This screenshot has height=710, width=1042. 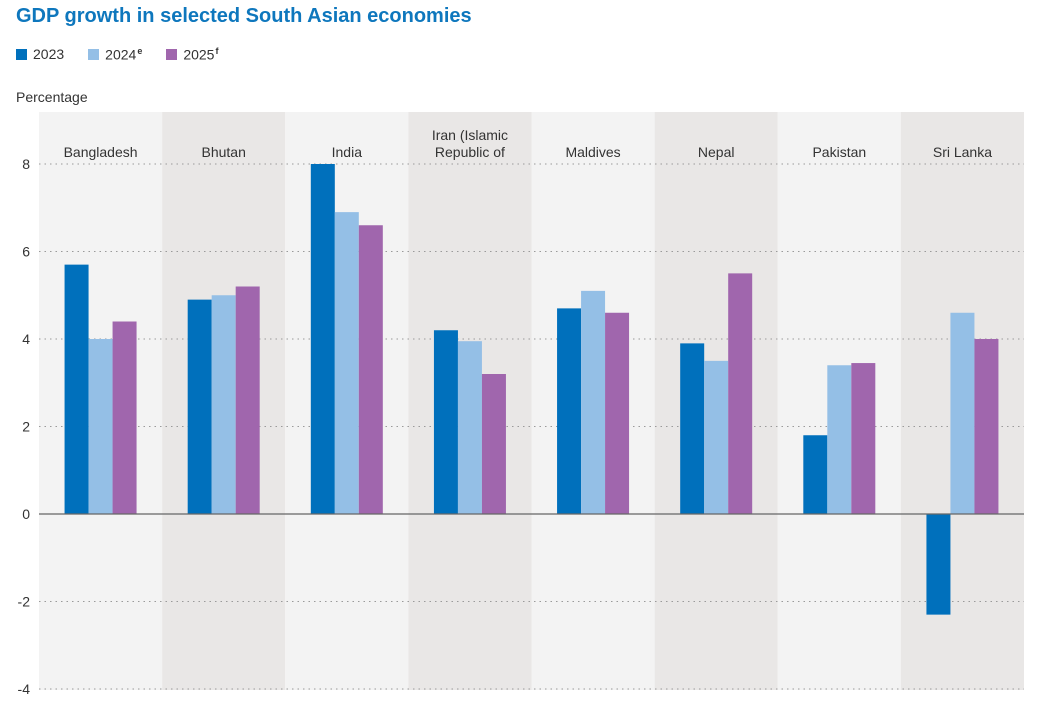 What do you see at coordinates (101, 152) in the screenshot?
I see `category-label: Bangladesh` at bounding box center [101, 152].